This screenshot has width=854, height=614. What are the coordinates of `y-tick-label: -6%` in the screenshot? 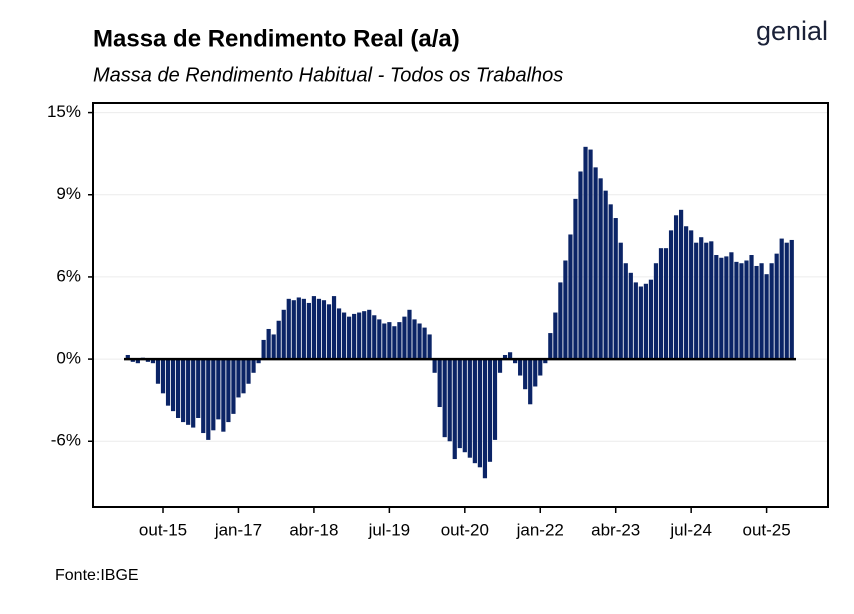 It's located at (66, 440).